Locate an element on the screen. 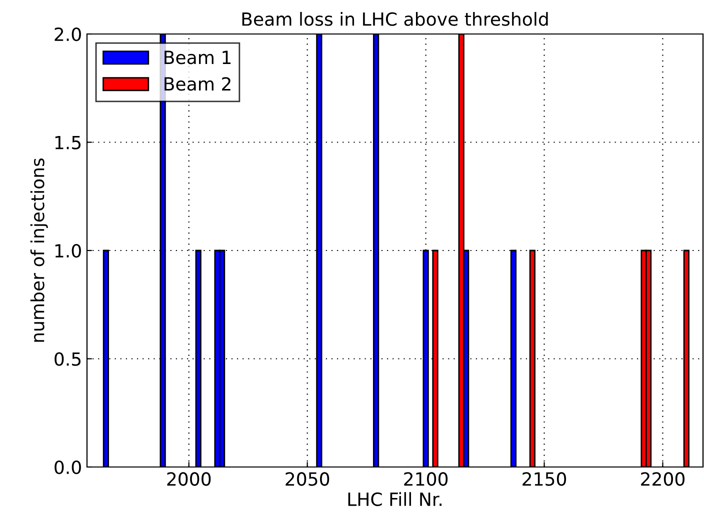 The height and width of the screenshot is (519, 704). legend-label: Beam 2 is located at coordinates (197, 84).